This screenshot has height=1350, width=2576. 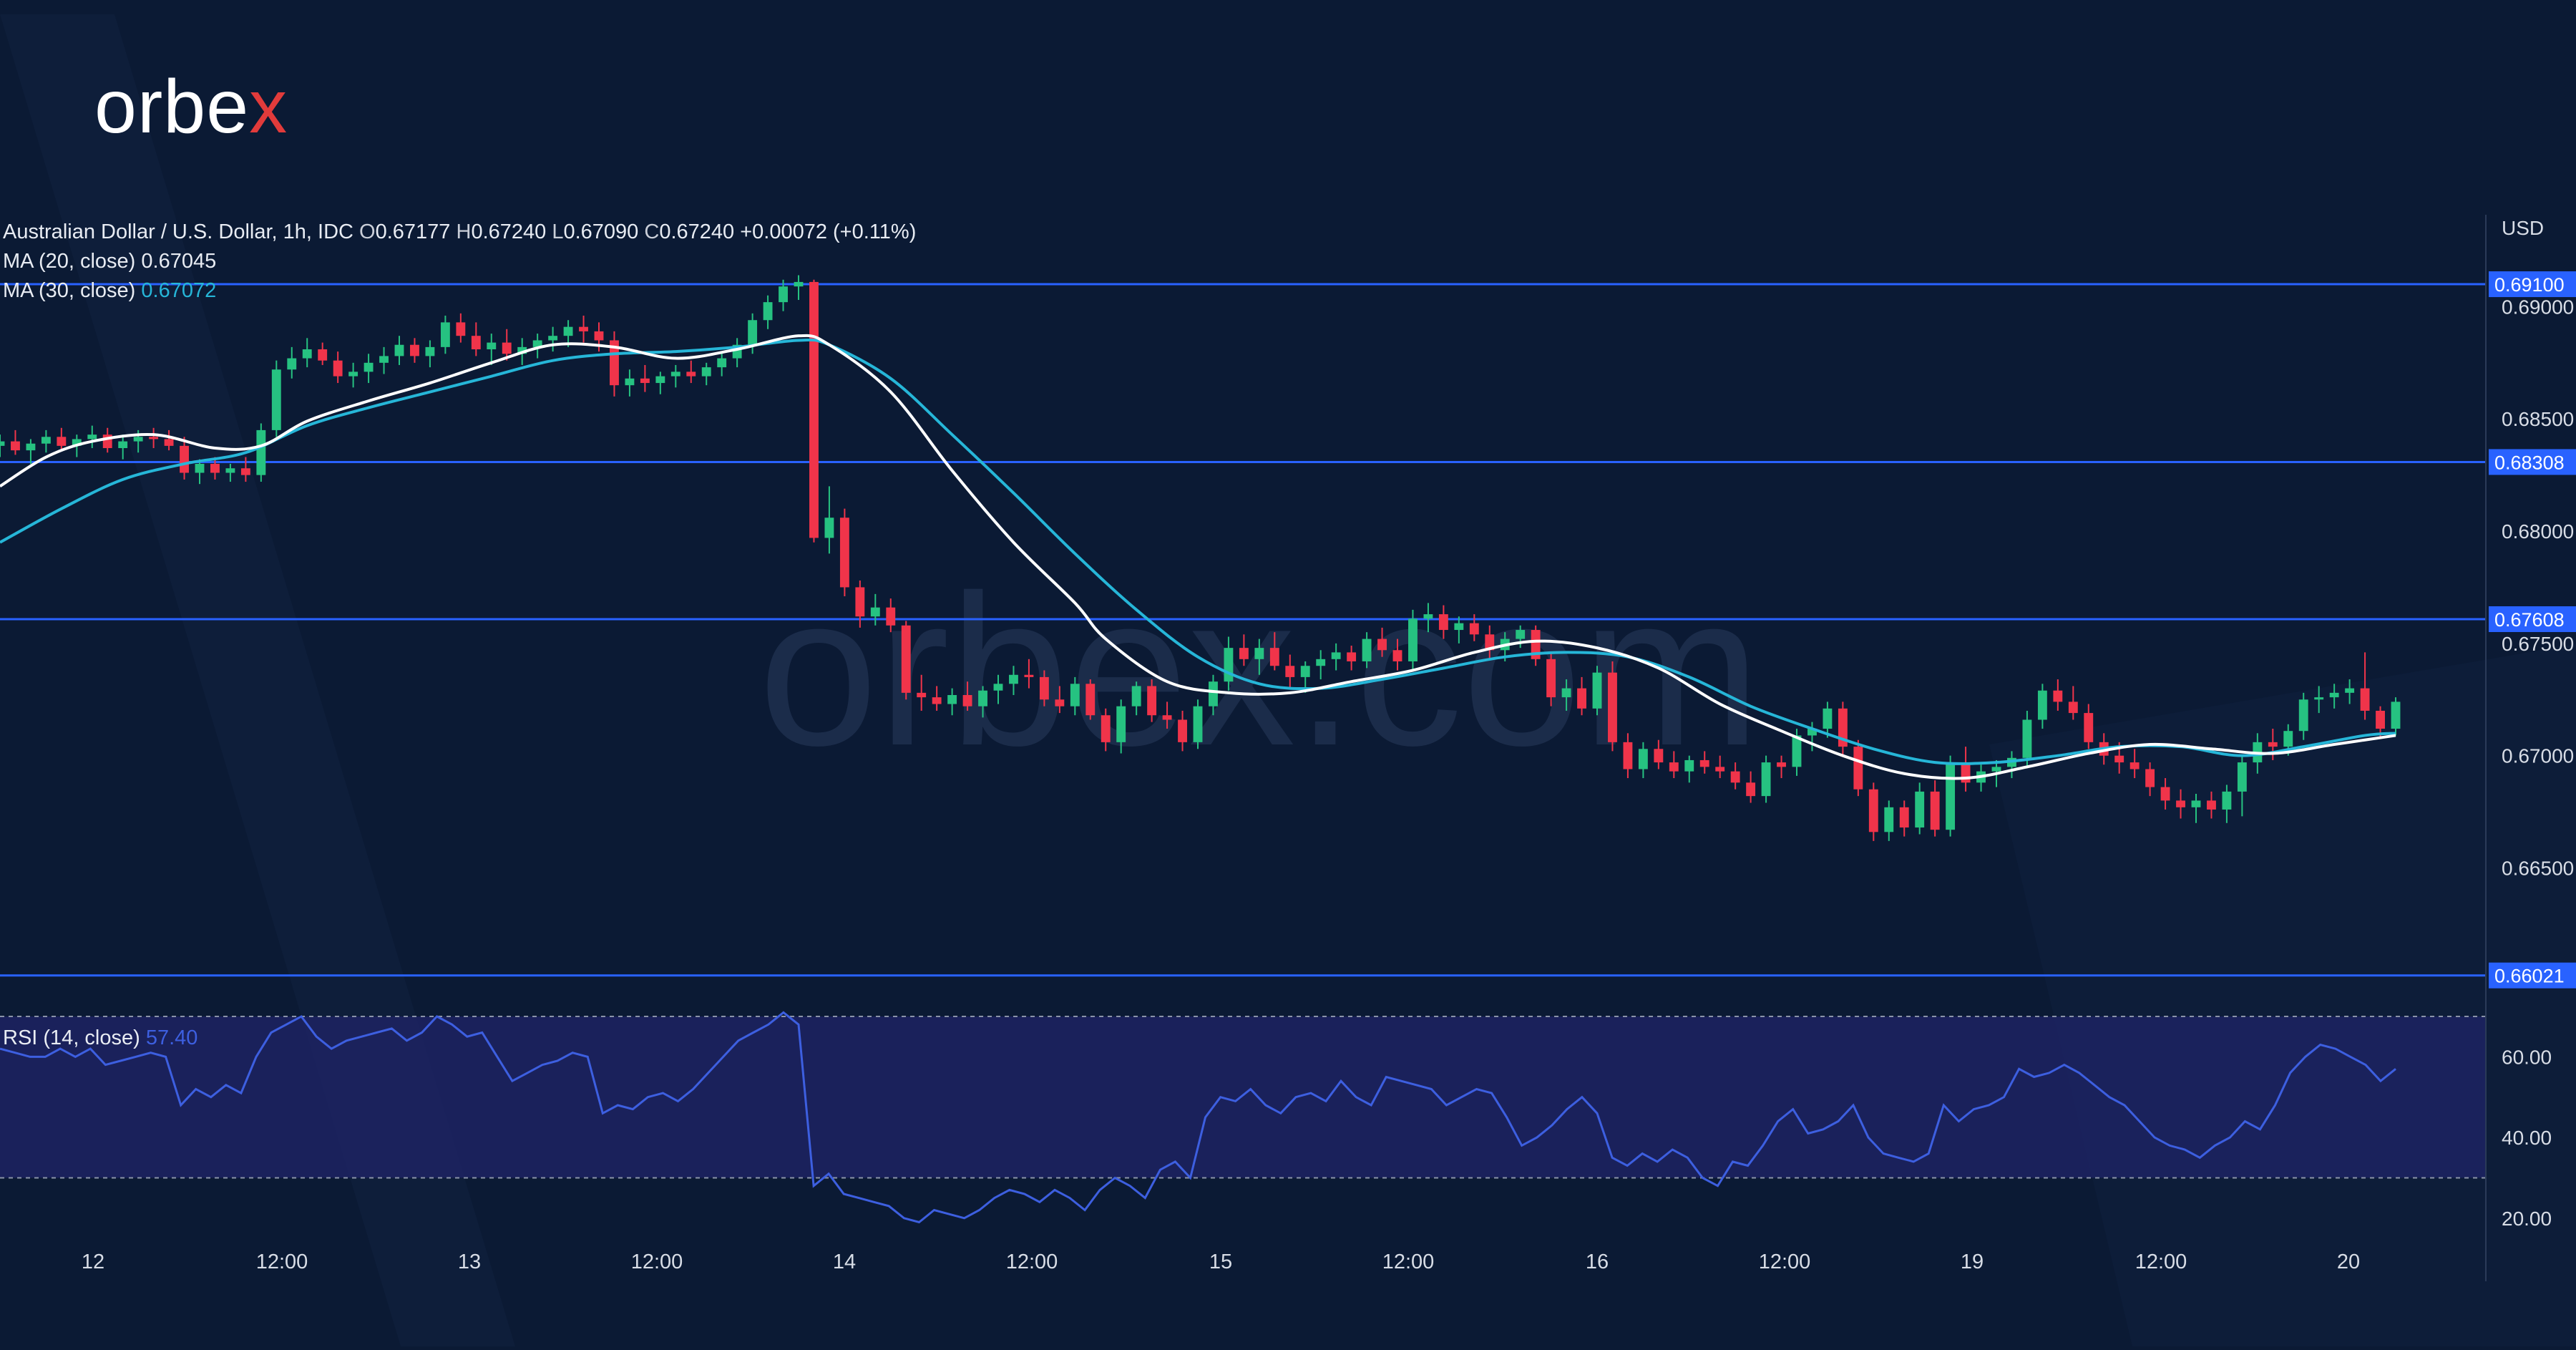 What do you see at coordinates (191, 107) in the screenshot?
I see `orbex-logo: orbex` at bounding box center [191, 107].